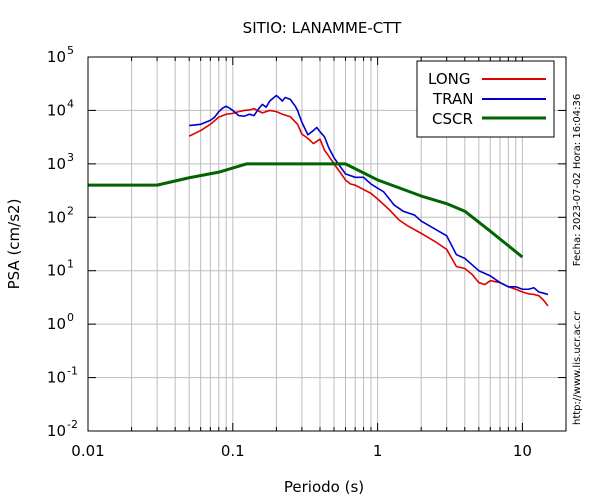 The width and height of the screenshot is (600, 504). I want to click on y-tick-exponent: 0, so click(70, 317).